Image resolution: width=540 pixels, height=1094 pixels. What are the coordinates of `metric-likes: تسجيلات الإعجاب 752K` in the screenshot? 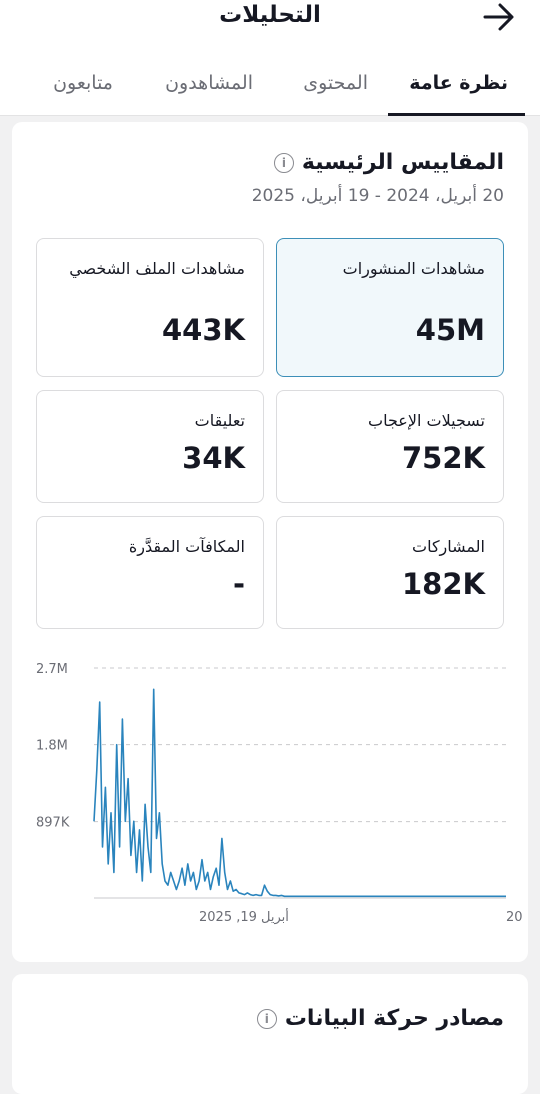 It's located at (390, 446).